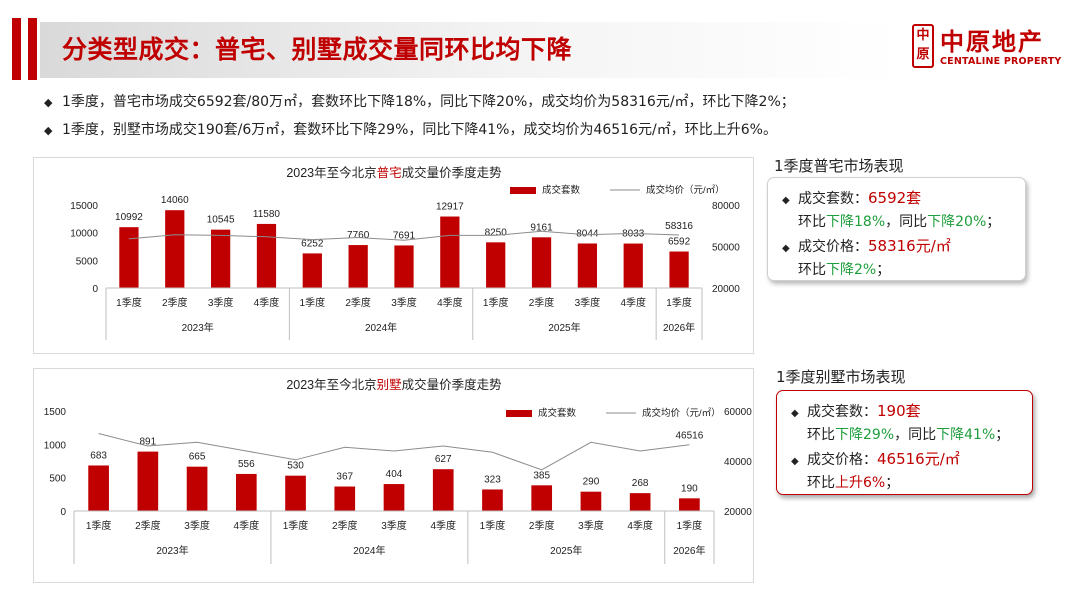  What do you see at coordinates (633, 234) in the screenshot?
I see `bar-value-label: 8033` at bounding box center [633, 234].